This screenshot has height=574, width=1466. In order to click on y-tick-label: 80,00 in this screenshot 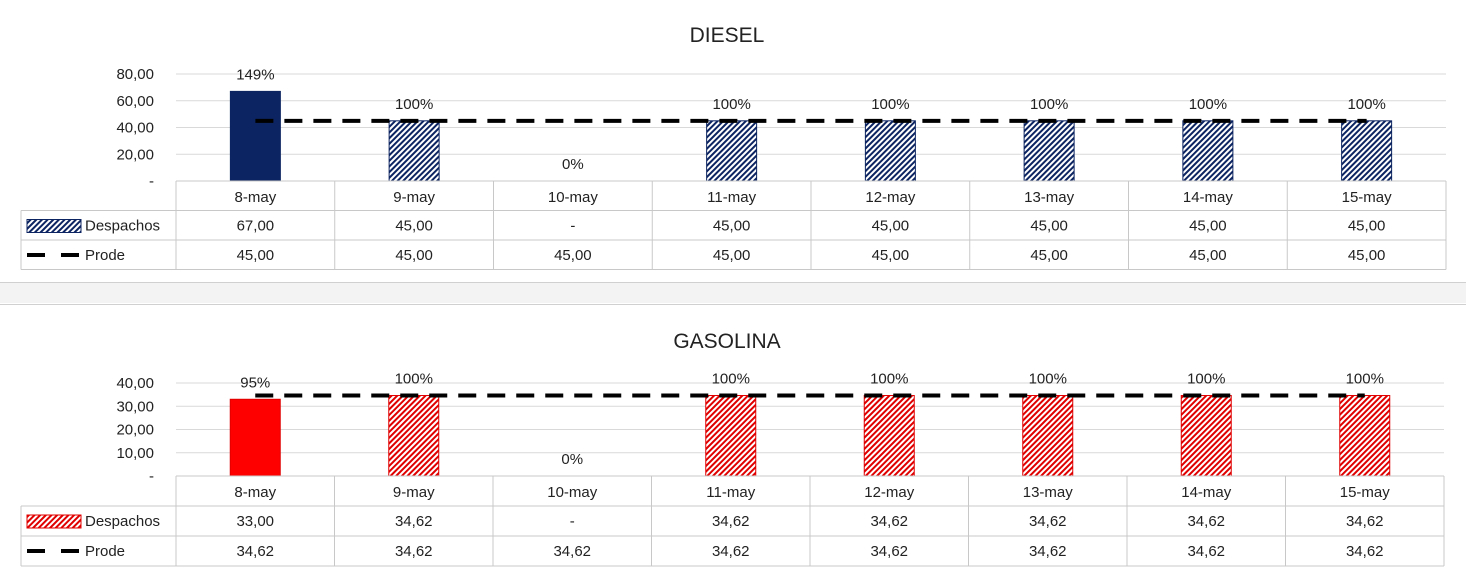, I will do `click(135, 74)`.